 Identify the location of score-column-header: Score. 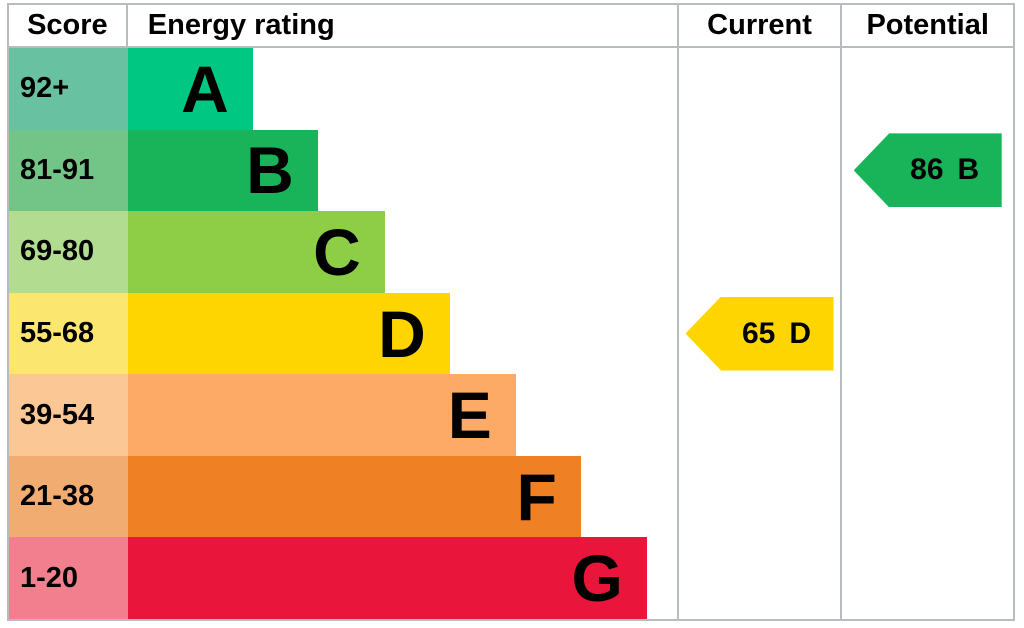
(68, 25).